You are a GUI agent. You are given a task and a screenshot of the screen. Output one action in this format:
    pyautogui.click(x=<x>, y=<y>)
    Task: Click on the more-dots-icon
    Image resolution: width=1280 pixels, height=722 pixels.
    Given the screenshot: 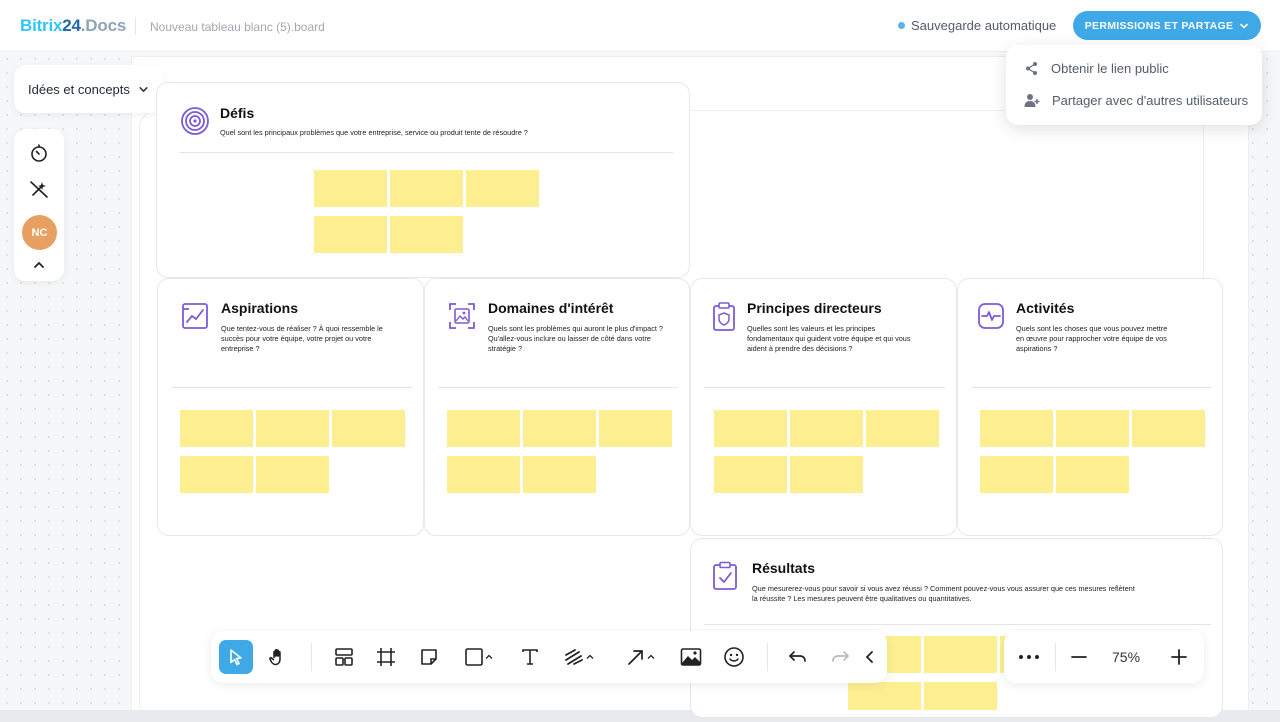 What is the action you would take?
    pyautogui.click(x=1029, y=657)
    